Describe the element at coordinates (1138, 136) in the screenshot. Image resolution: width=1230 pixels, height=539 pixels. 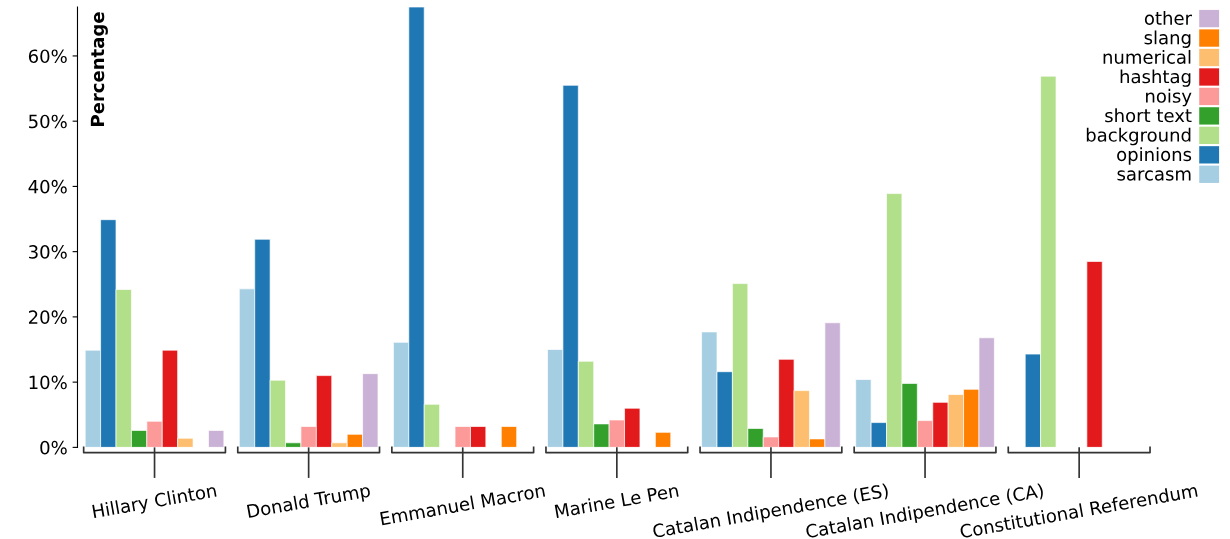
I see `legend-label: background` at that location.